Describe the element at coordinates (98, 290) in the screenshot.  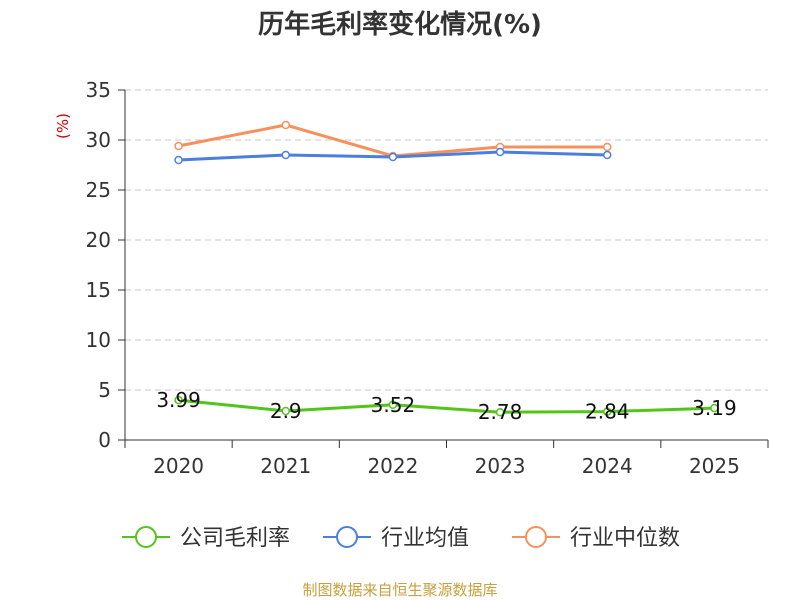
I see `y-tick-label: 15` at that location.